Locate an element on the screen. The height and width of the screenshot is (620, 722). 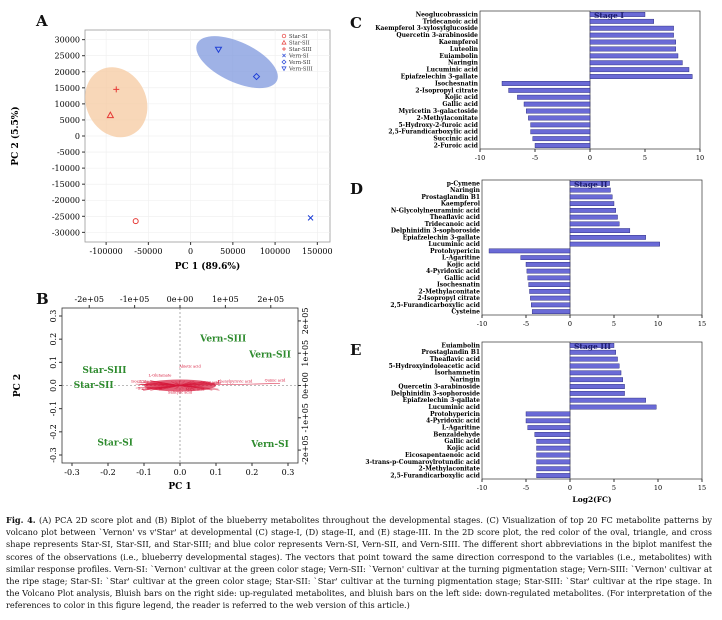
right-tick-label: 2e+05 is located at coordinates (305, 321).